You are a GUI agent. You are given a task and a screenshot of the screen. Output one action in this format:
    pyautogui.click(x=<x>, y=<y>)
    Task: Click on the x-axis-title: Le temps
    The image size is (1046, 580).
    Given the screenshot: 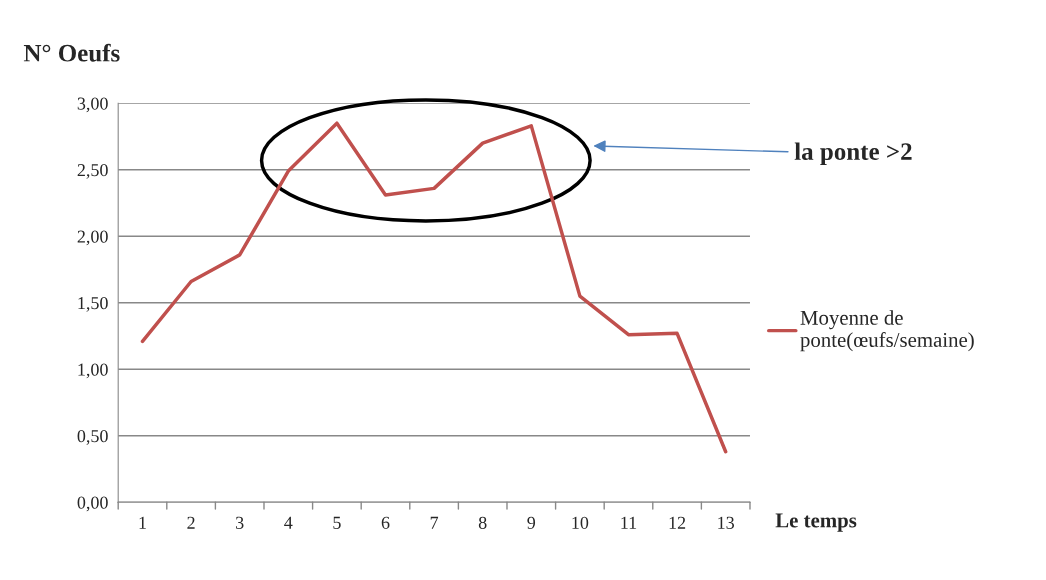 What is the action you would take?
    pyautogui.click(x=816, y=522)
    